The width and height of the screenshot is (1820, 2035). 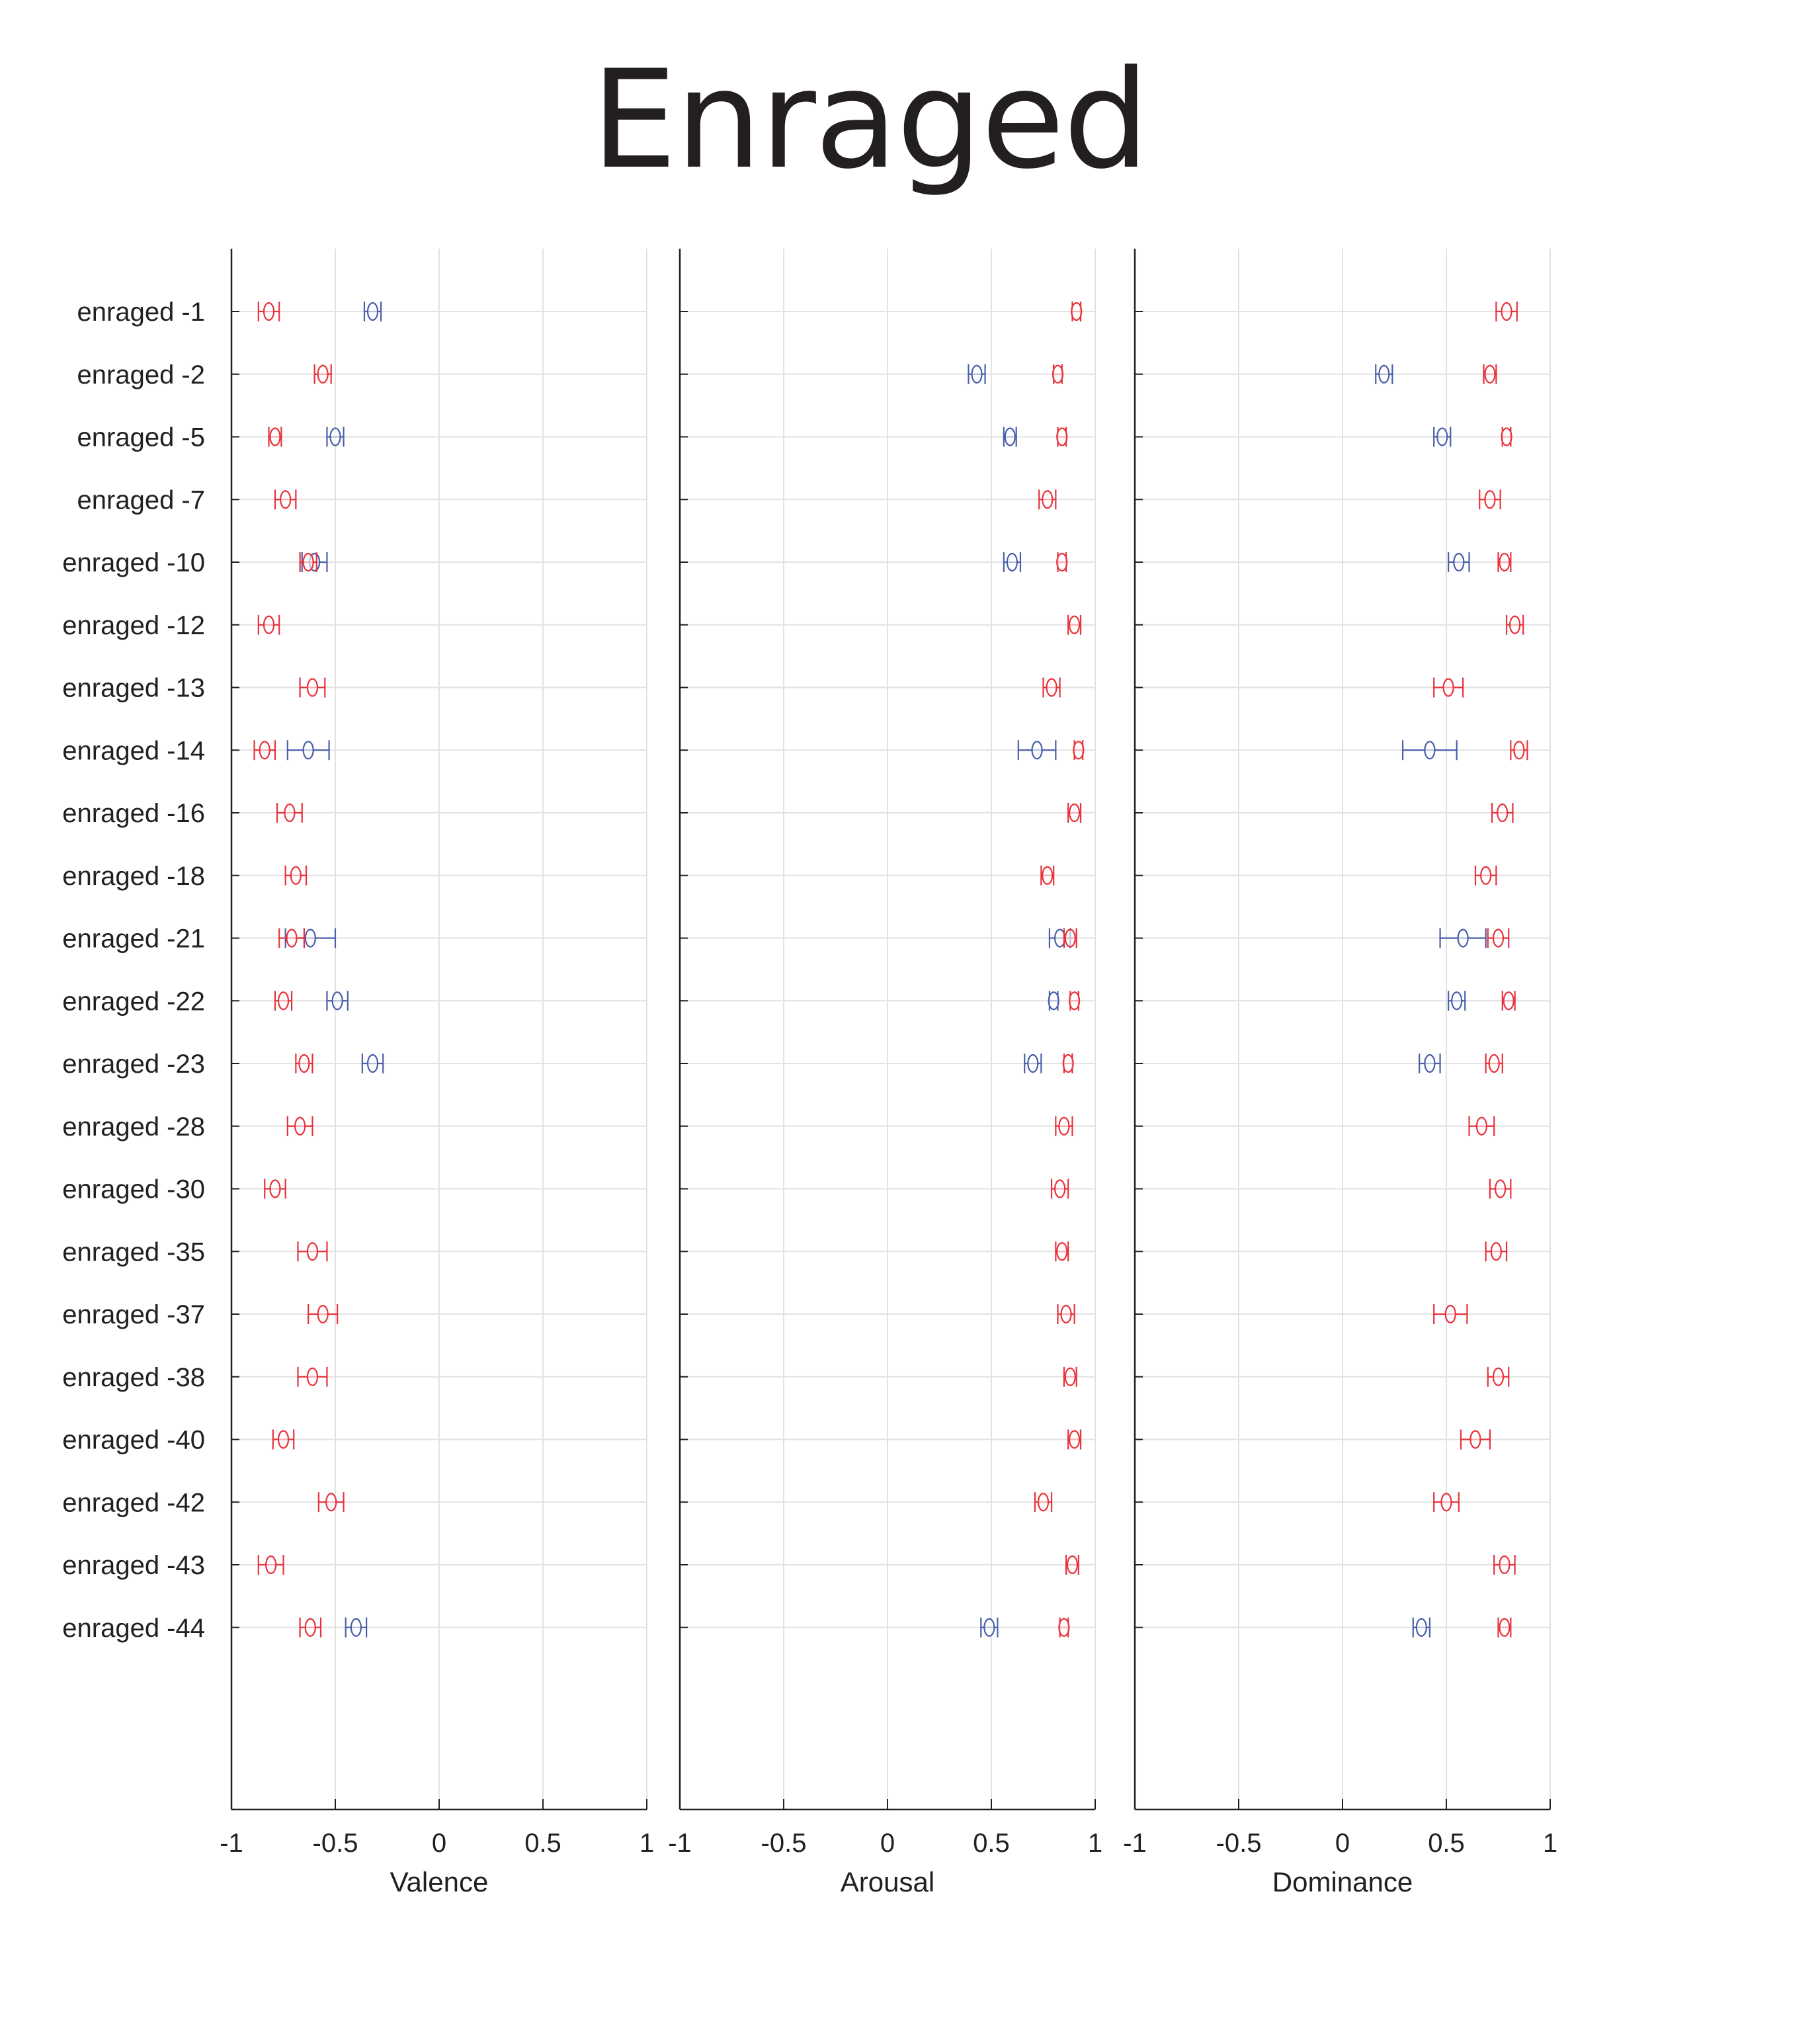 I want to click on y-tick-label: enraged -18, so click(x=133, y=876).